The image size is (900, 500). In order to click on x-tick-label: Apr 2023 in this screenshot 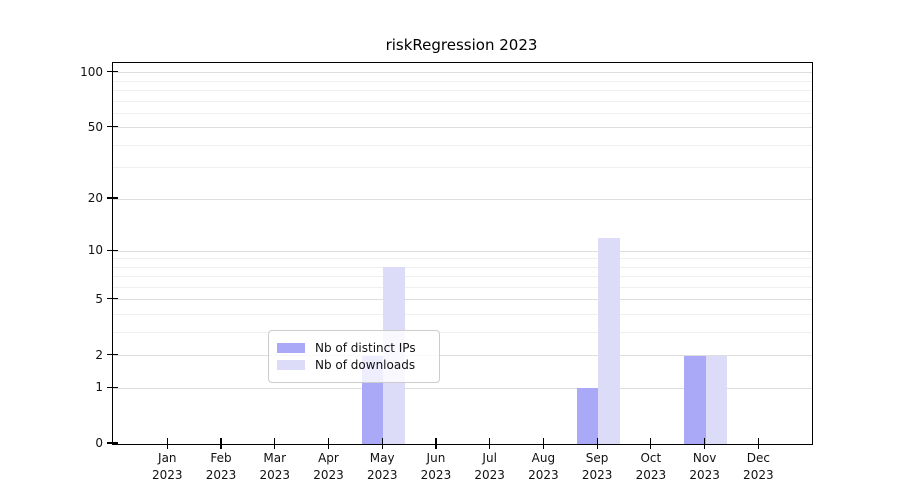, I will do `click(328, 466)`.